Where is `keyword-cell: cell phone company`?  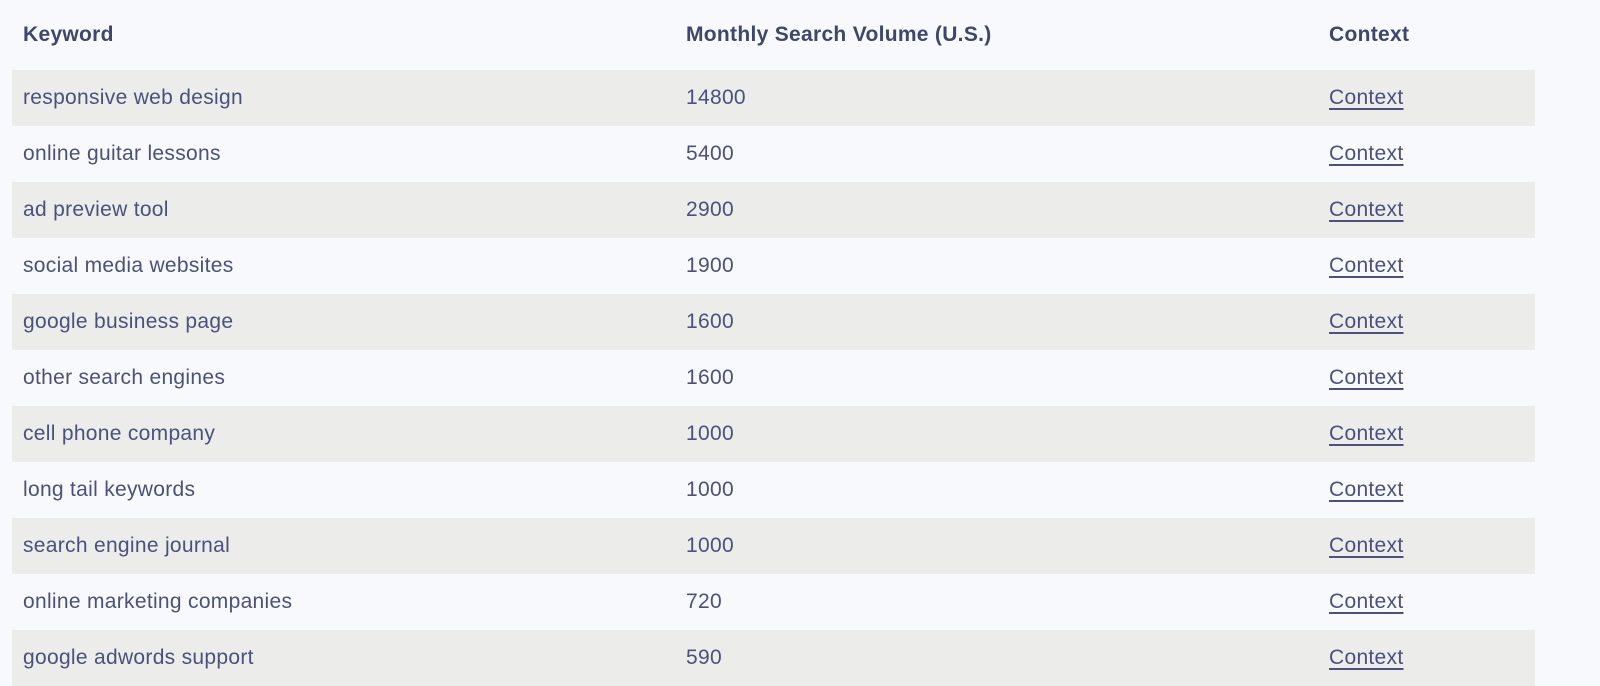 keyword-cell: cell phone company is located at coordinates (119, 433).